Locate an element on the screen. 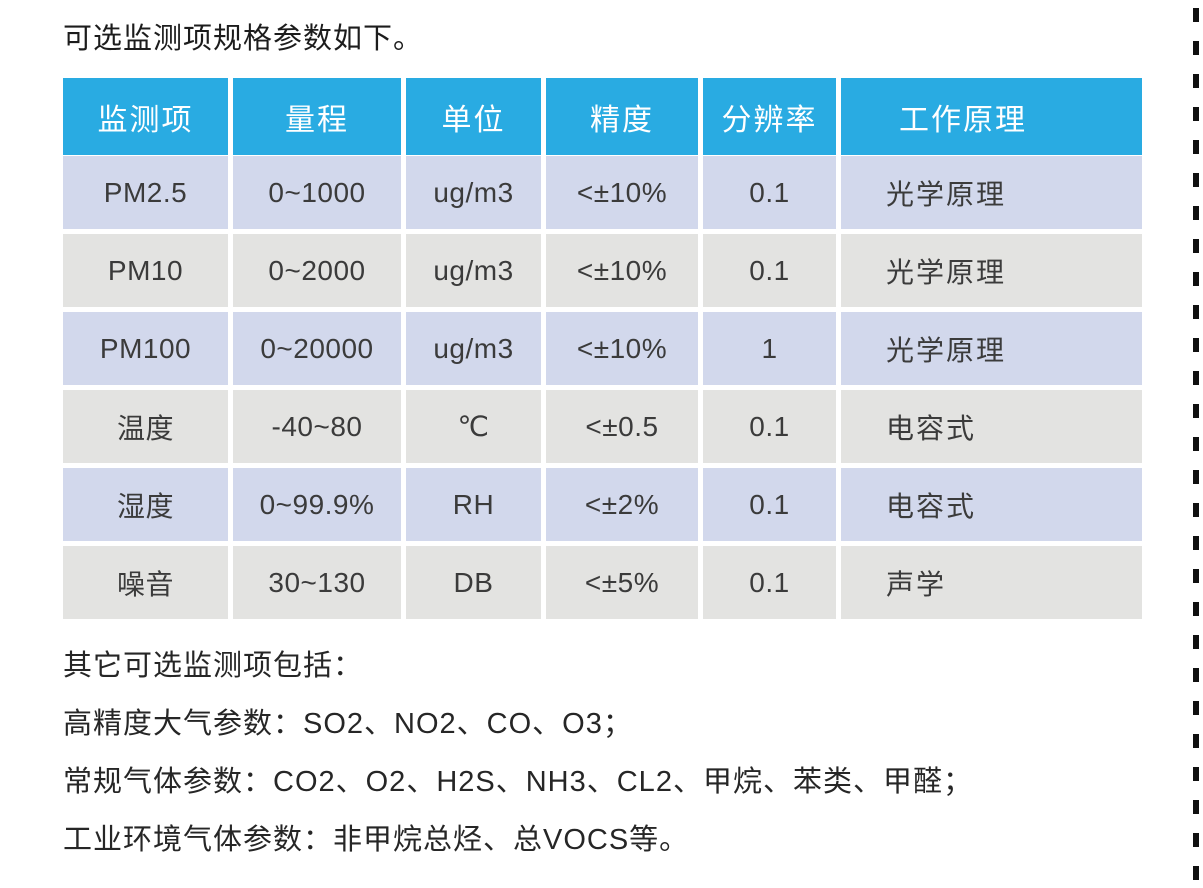  cell-item: 温度 is located at coordinates (145, 426).